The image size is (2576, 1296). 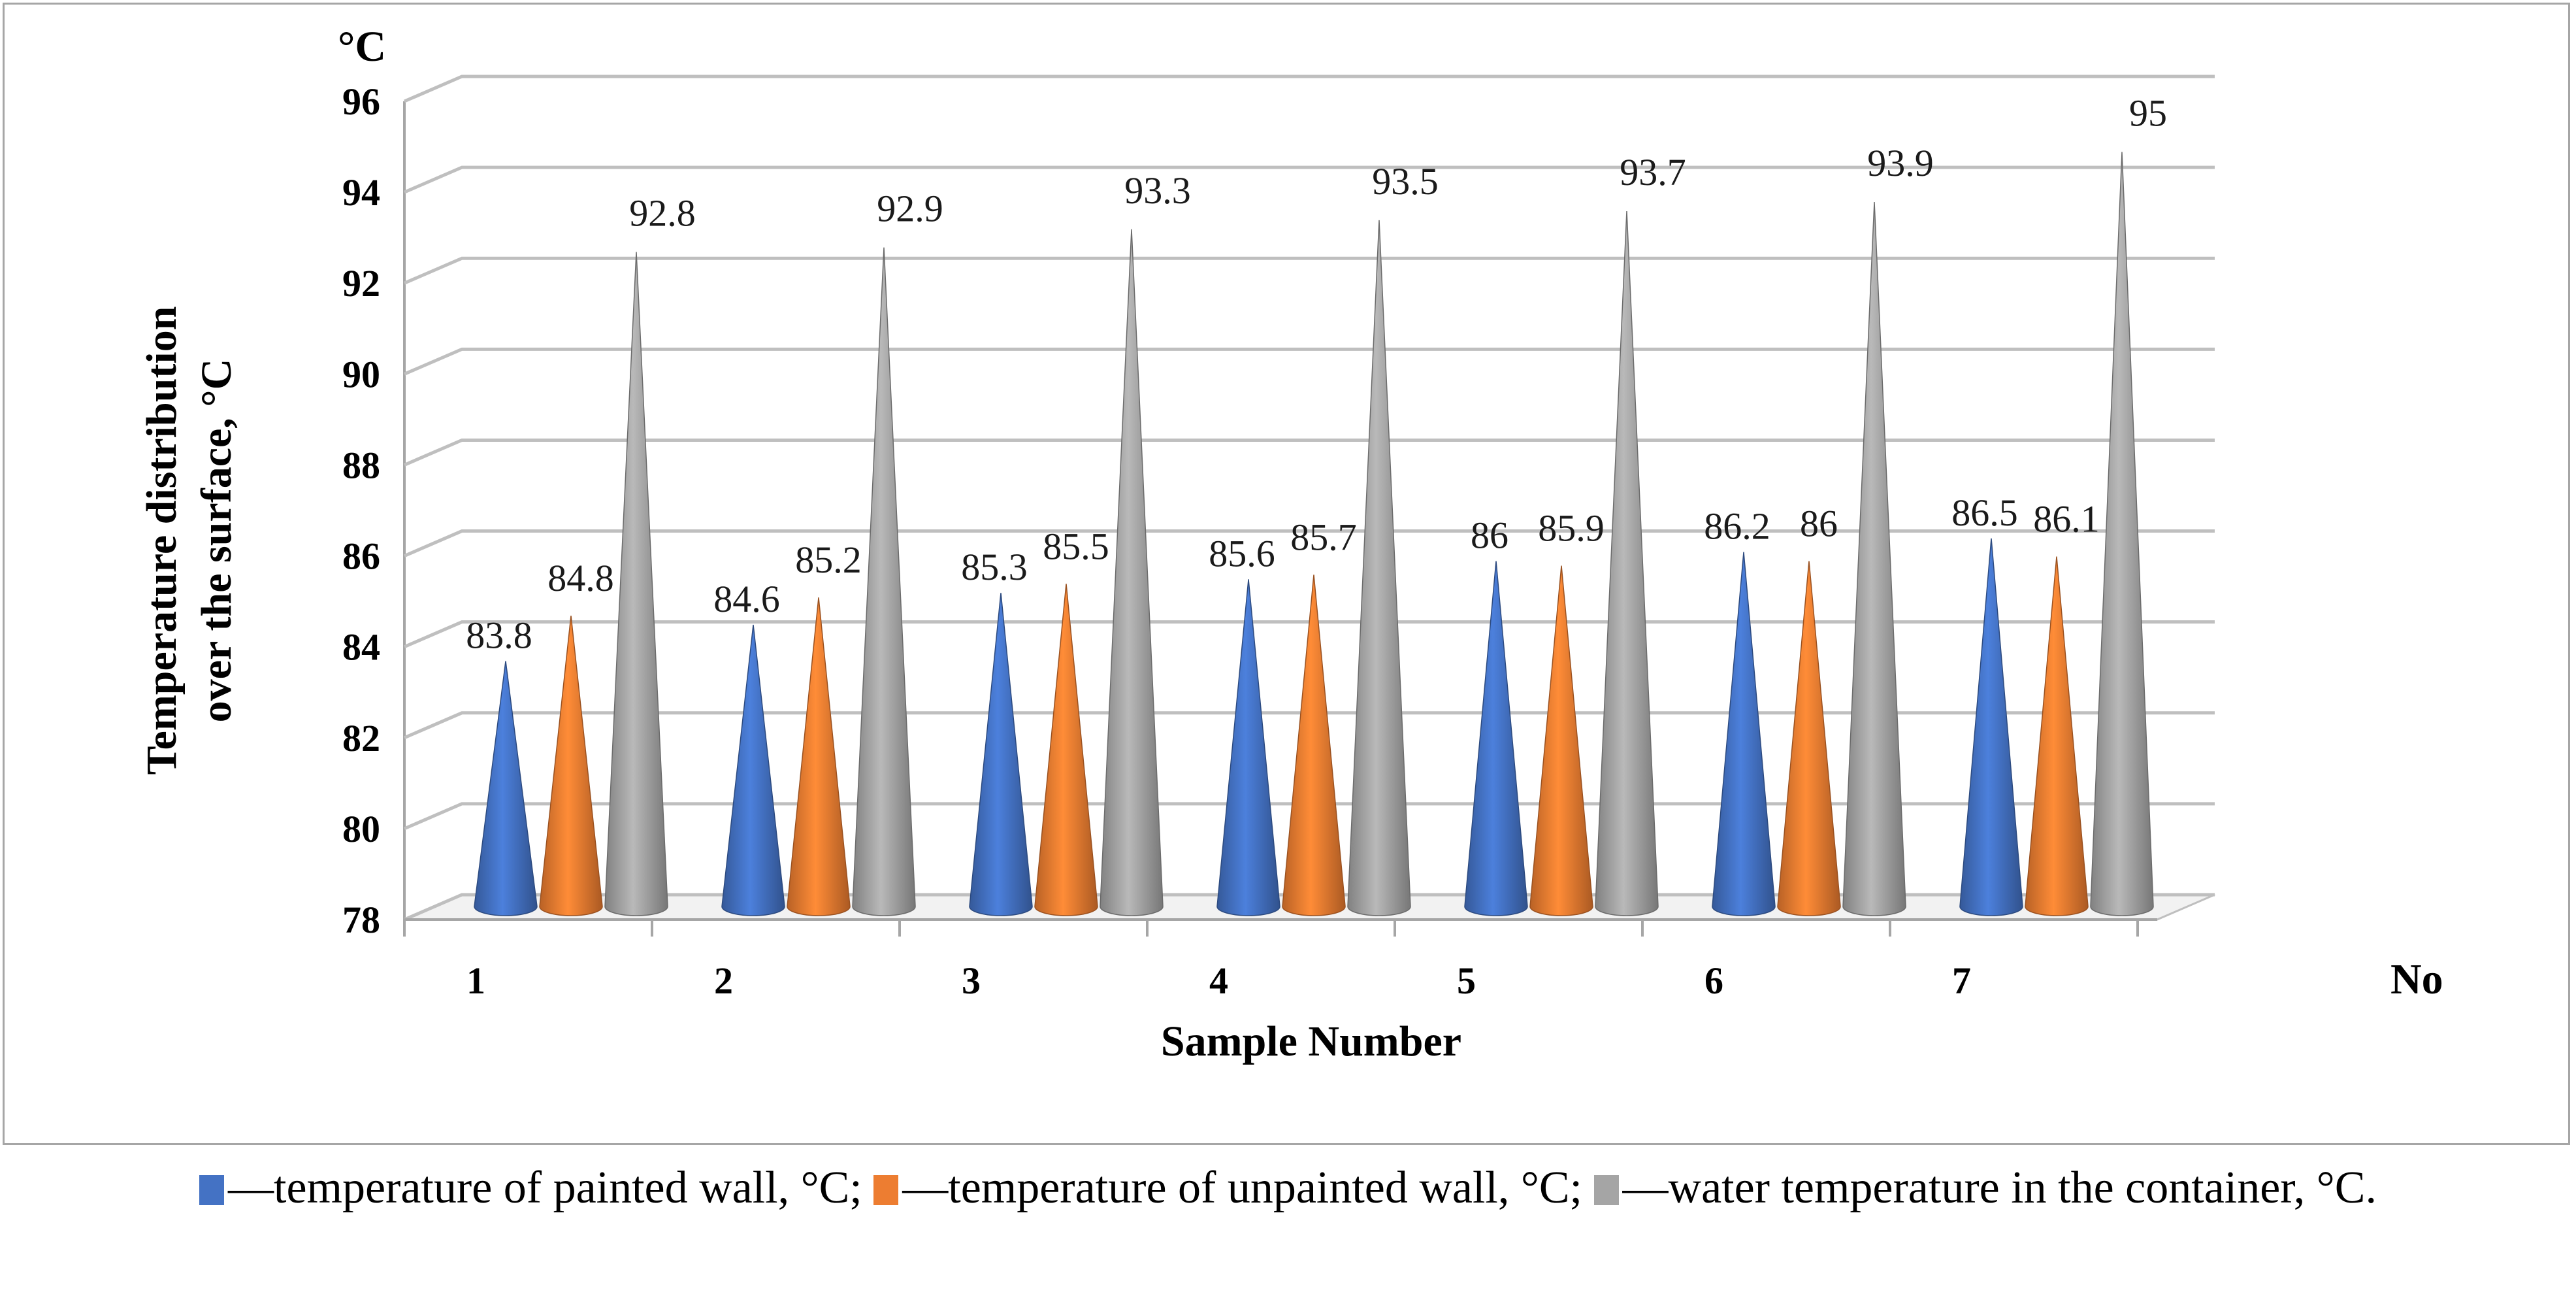 What do you see at coordinates (1571, 528) in the screenshot?
I see `data-label-1-4: 85.9` at bounding box center [1571, 528].